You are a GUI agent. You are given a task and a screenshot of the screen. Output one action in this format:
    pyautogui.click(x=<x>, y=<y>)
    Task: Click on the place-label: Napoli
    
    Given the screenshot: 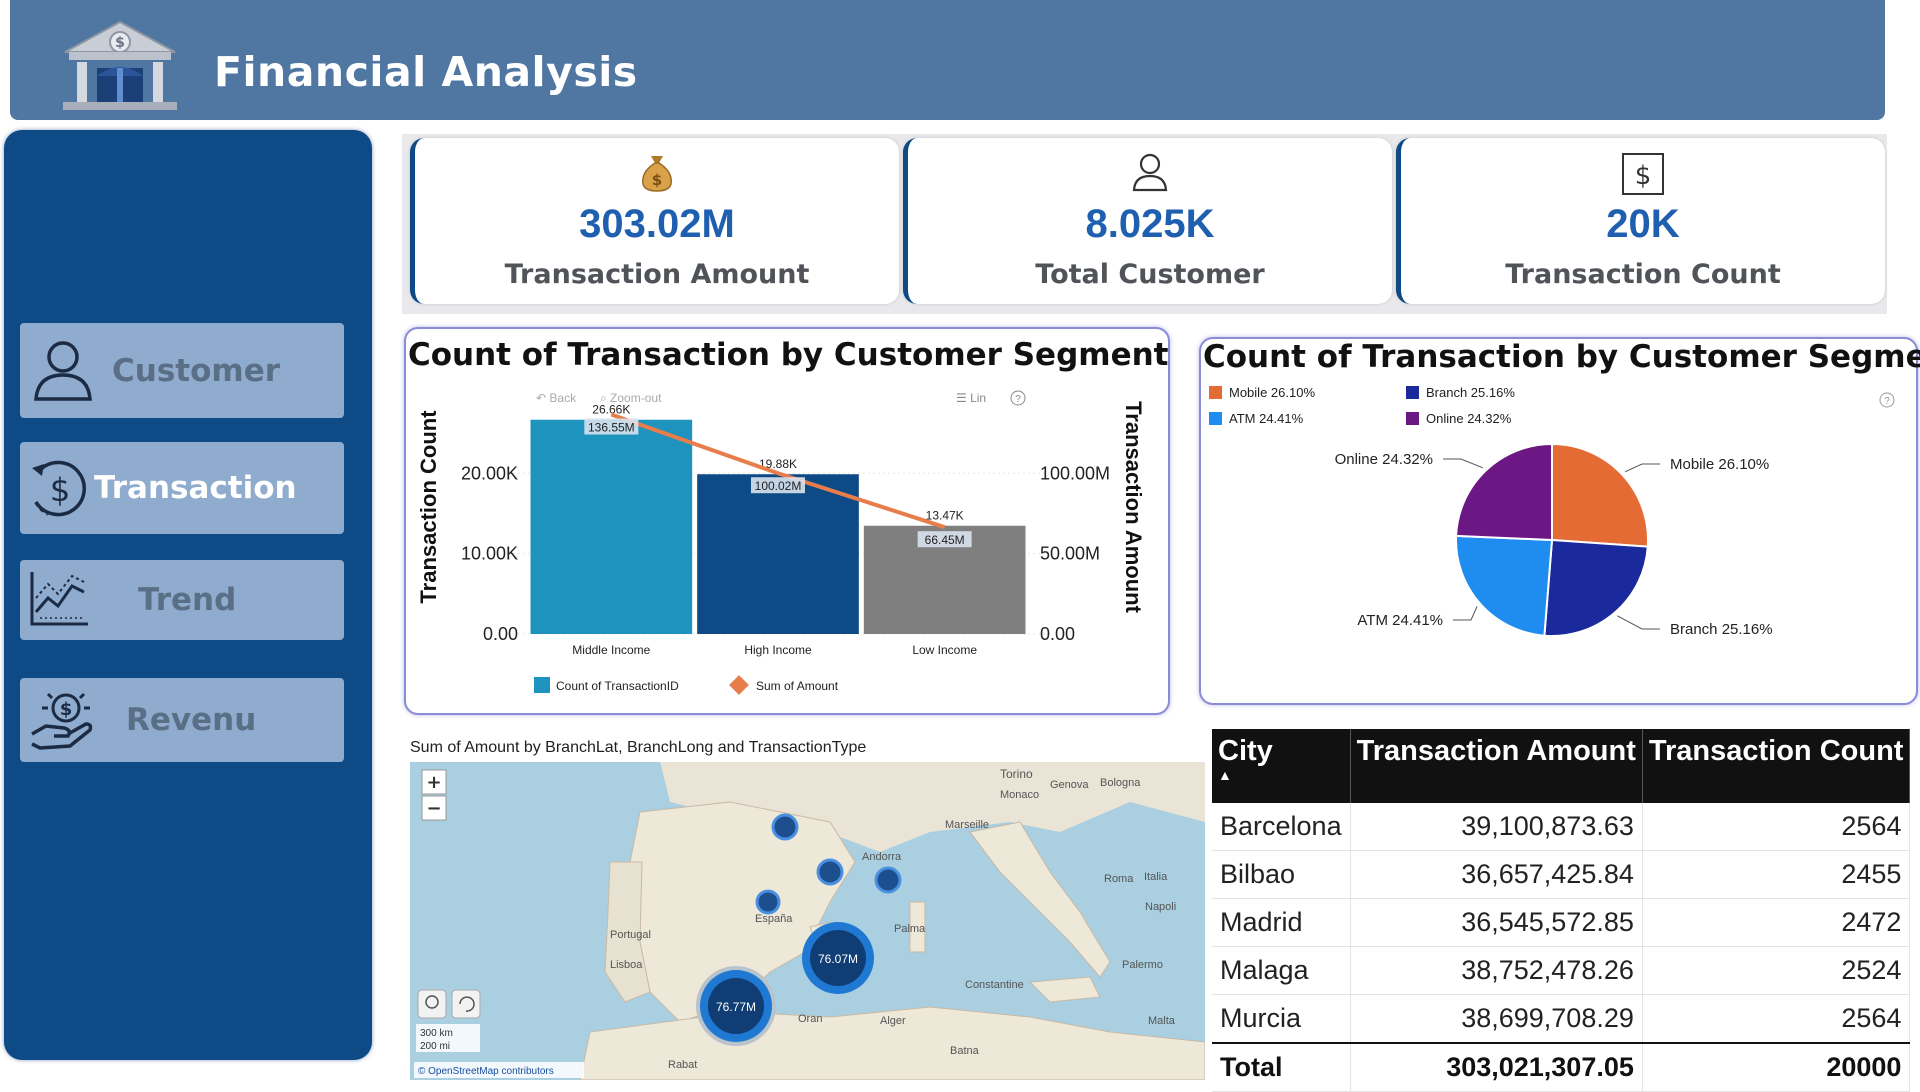 What is the action you would take?
    pyautogui.click(x=1160, y=907)
    